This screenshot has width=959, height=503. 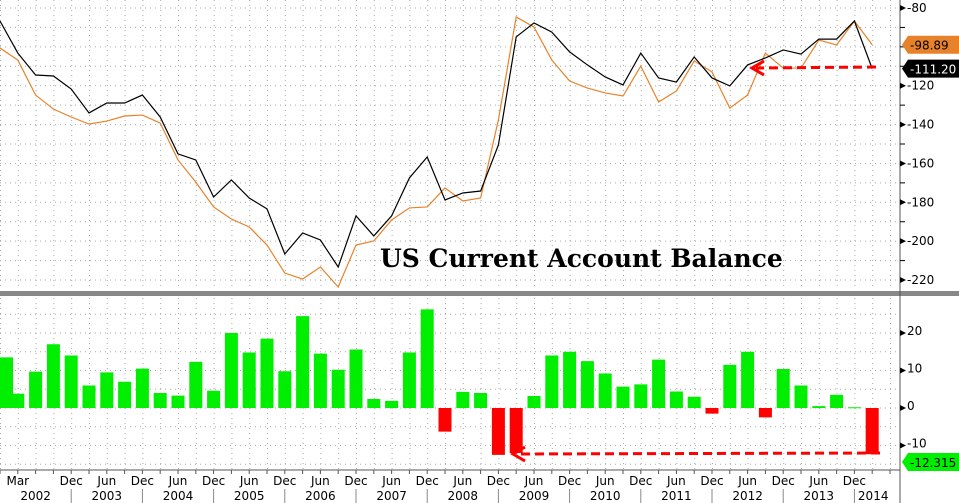 What do you see at coordinates (757, 68) in the screenshot?
I see `top-red-dashed-arrow-head` at bounding box center [757, 68].